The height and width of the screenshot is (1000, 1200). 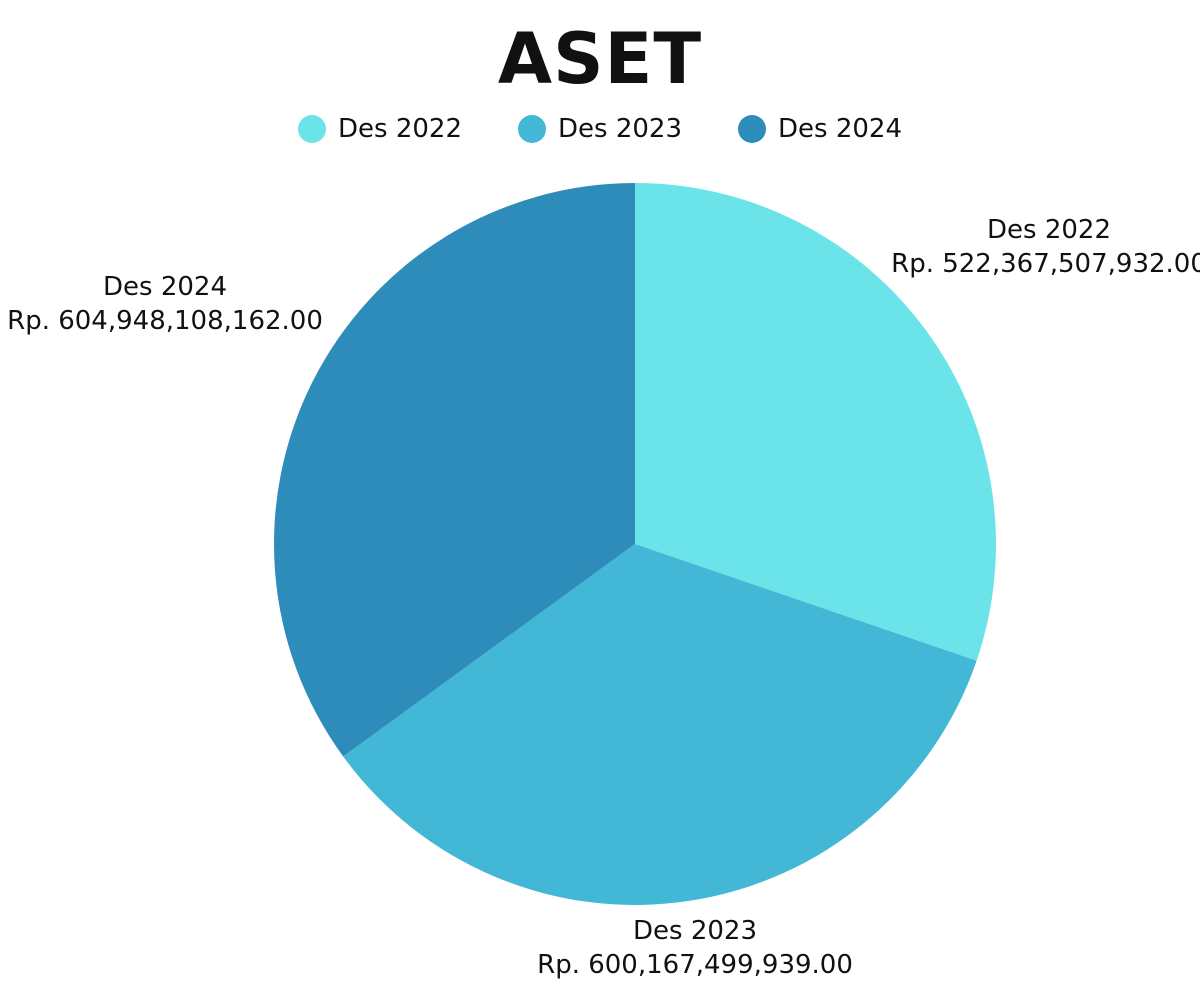 I want to click on legend-label: Des 2022, so click(x=400, y=129).